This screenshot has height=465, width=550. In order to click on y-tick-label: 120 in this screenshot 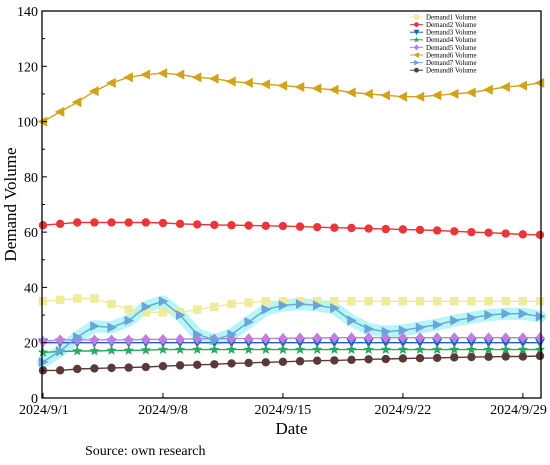, I will do `click(27, 67)`.